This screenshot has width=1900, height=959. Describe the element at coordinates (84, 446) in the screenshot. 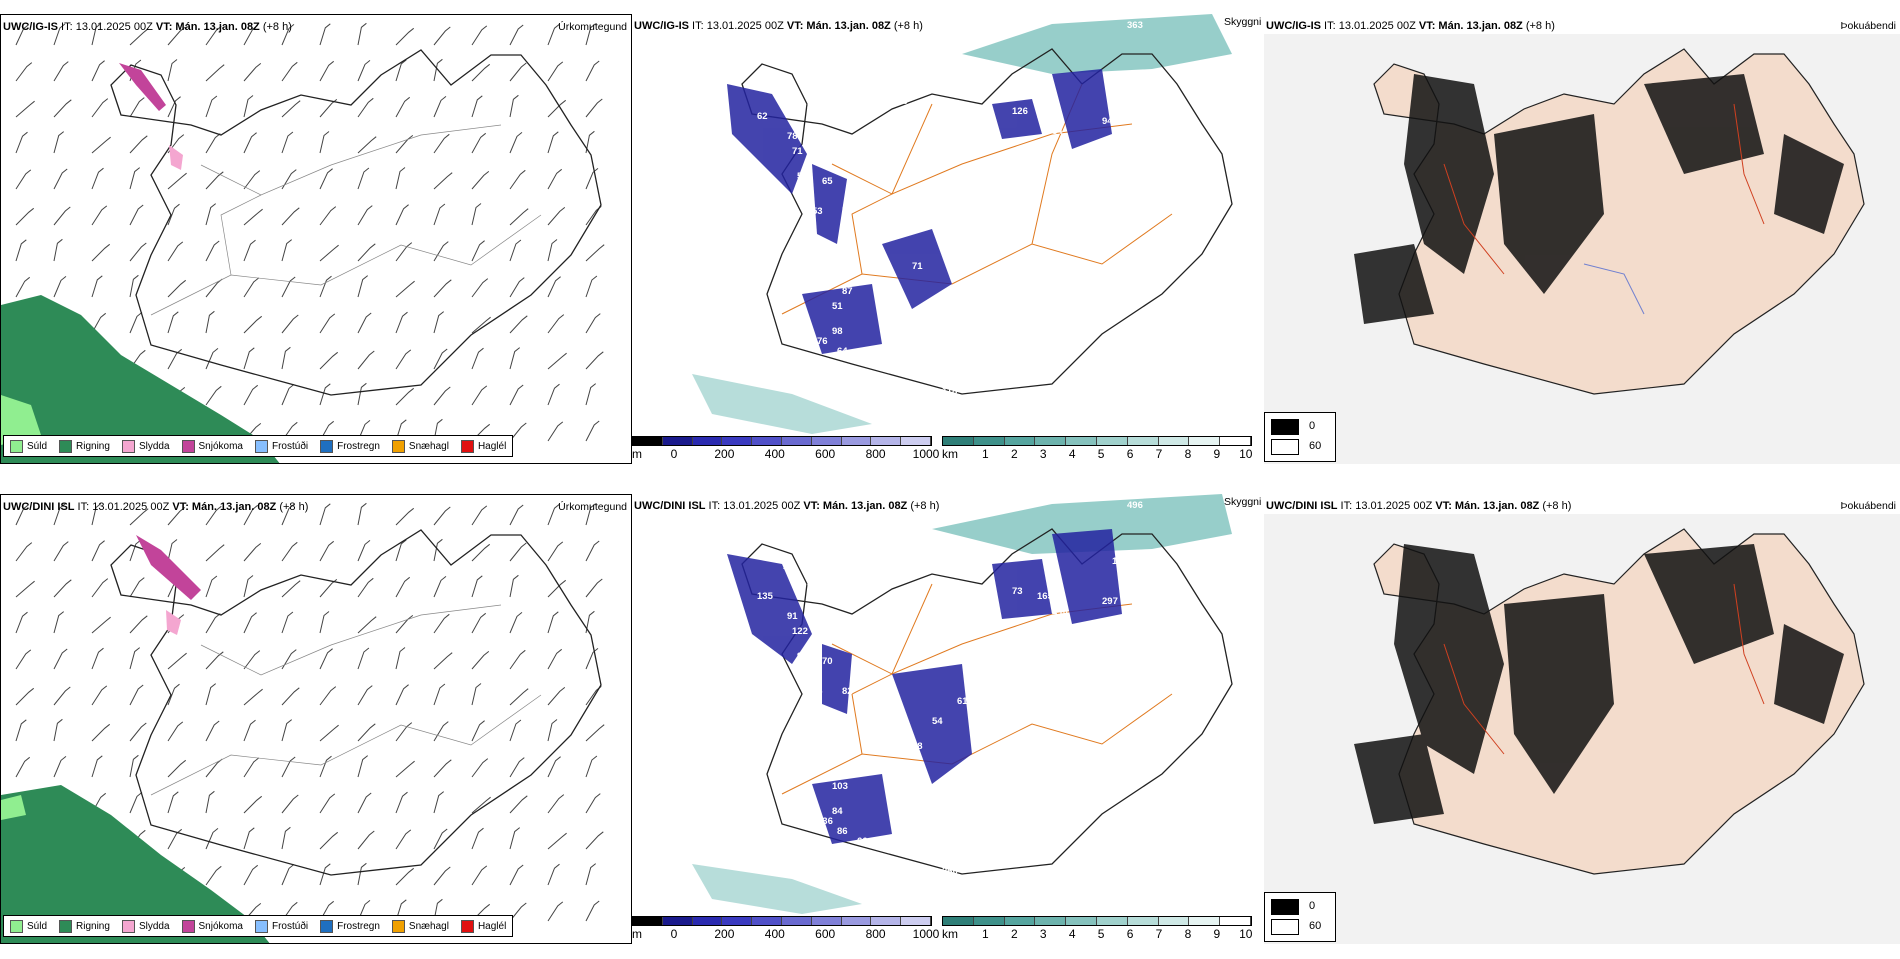

I see `legend-item: Rigning` at that location.